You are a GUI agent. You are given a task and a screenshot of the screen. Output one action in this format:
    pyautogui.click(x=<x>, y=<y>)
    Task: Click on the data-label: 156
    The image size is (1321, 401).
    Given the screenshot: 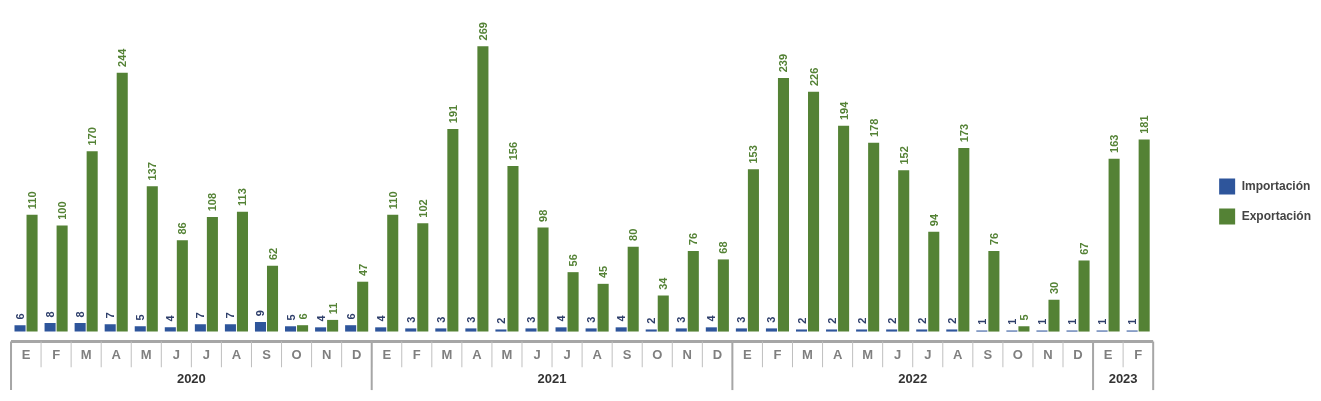 What is the action you would take?
    pyautogui.click(x=512, y=151)
    